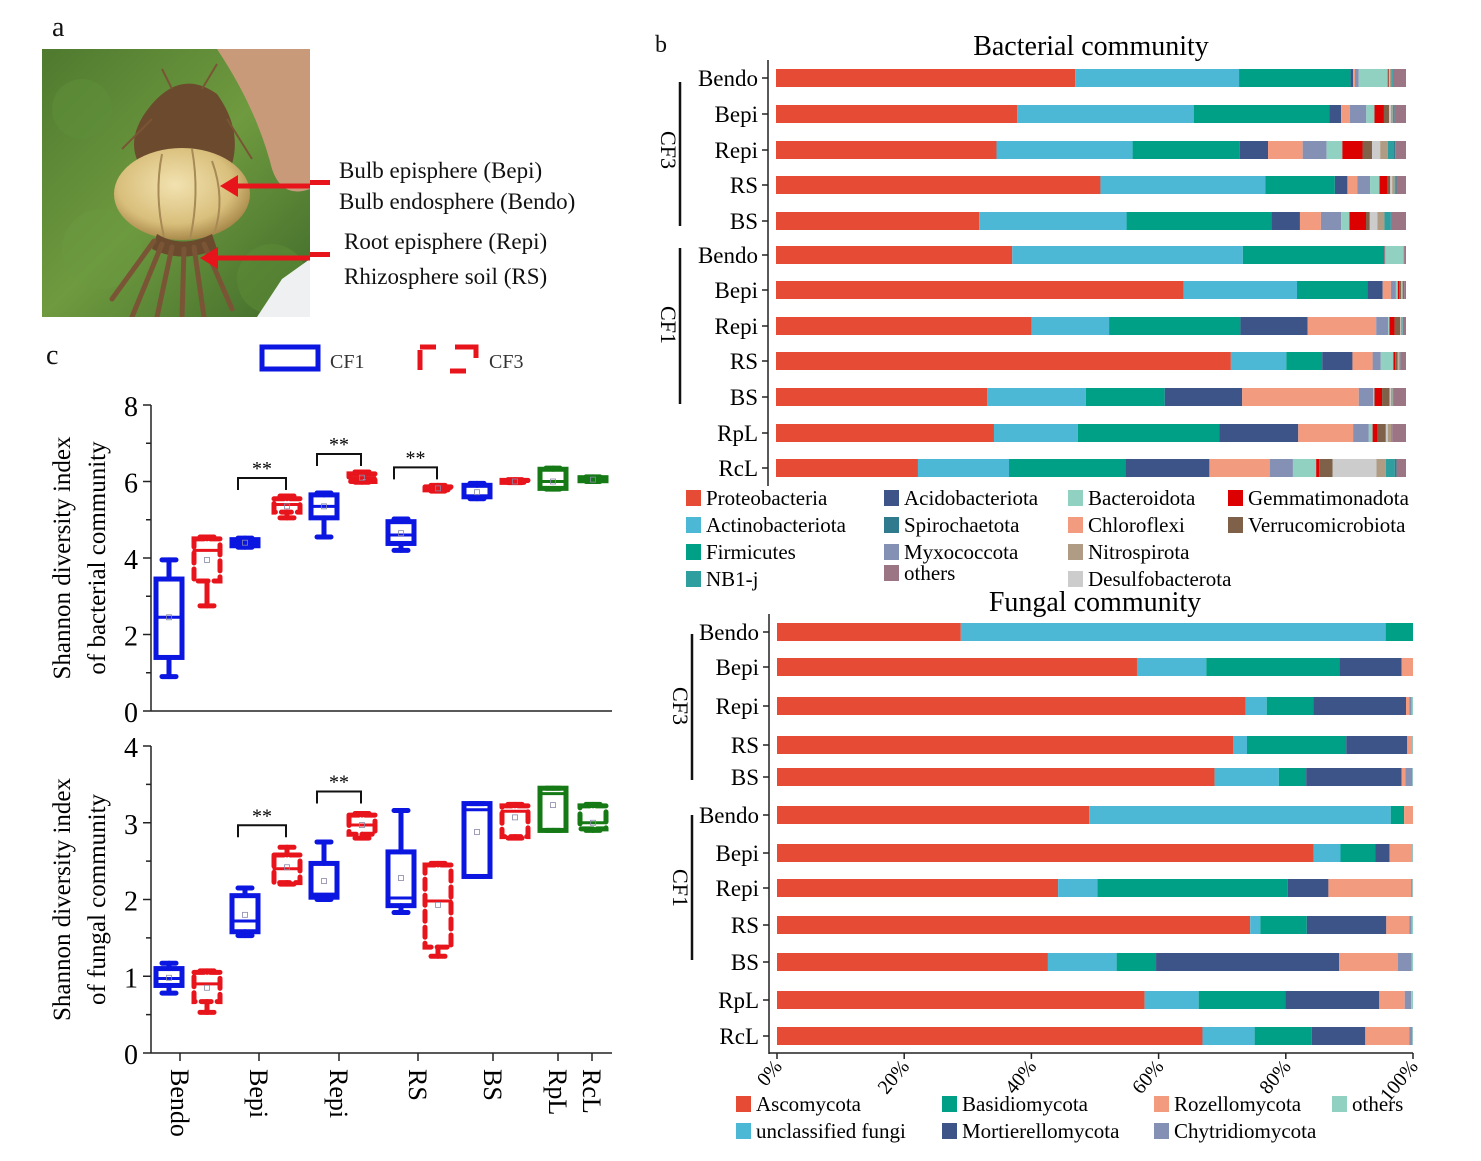 The width and height of the screenshot is (1481, 1161). What do you see at coordinates (949, 1104) in the screenshot?
I see `legend-swatch-basidiomycota` at bounding box center [949, 1104].